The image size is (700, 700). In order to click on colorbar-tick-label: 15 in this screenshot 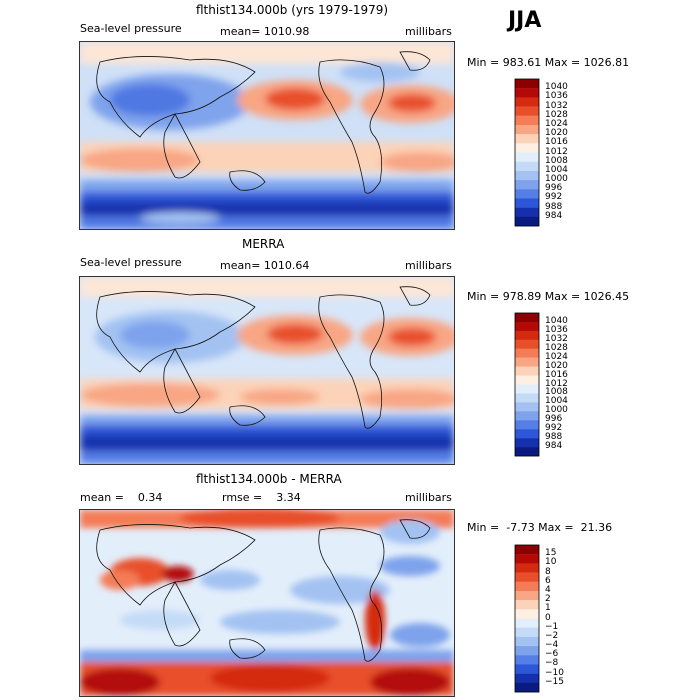, I will do `click(551, 553)`.